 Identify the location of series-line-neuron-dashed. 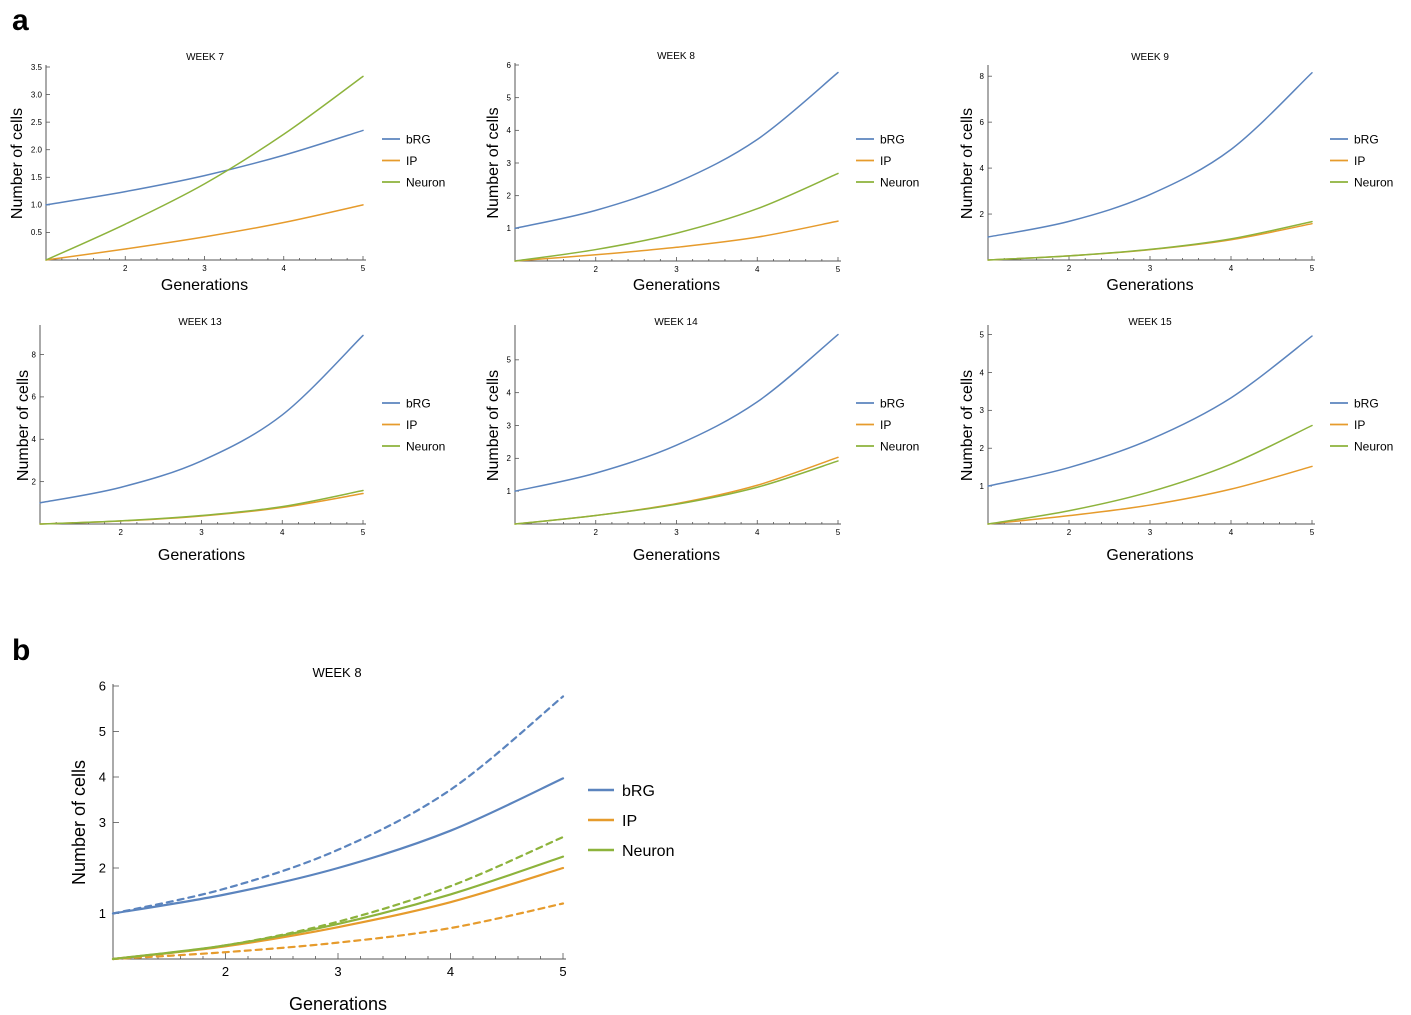
(338, 898).